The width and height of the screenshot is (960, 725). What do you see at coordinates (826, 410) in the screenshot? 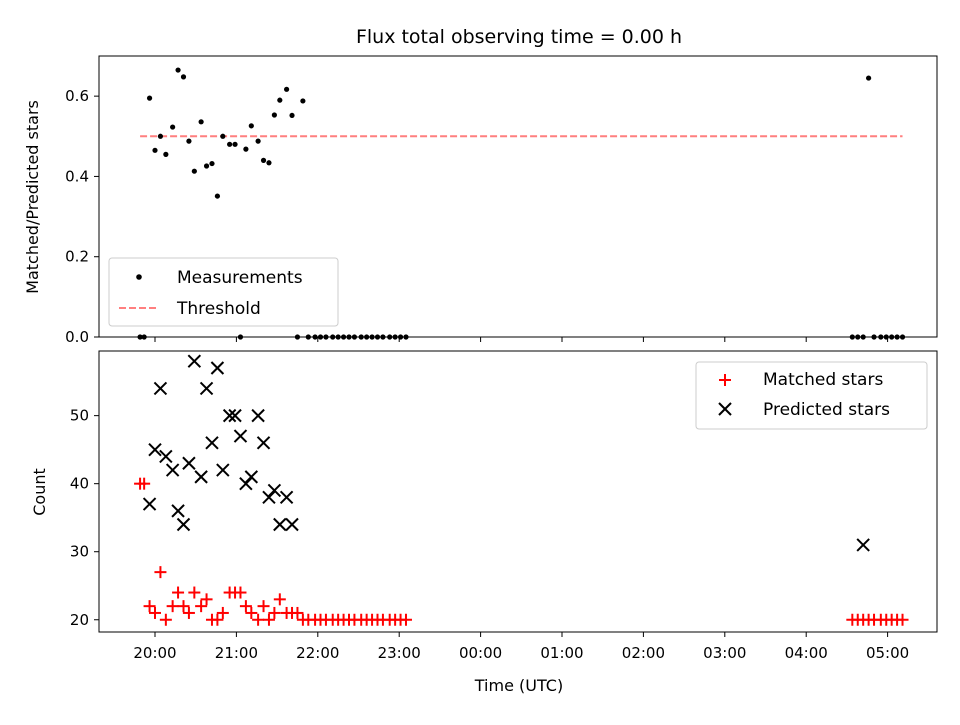
I see `legend-predicted-label: Predicted stars` at bounding box center [826, 410].